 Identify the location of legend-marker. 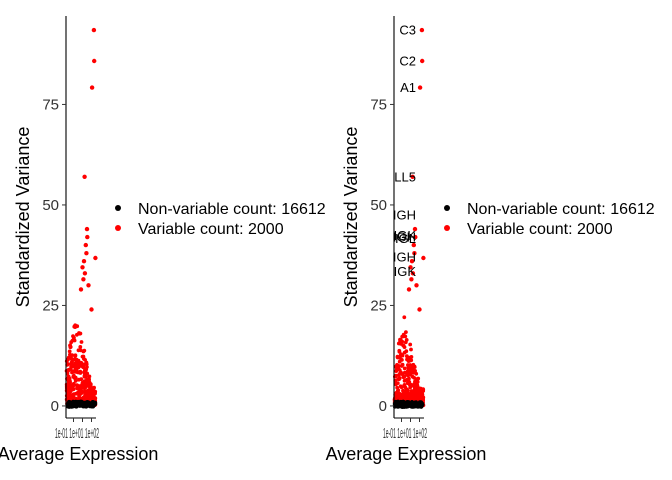
(447, 228).